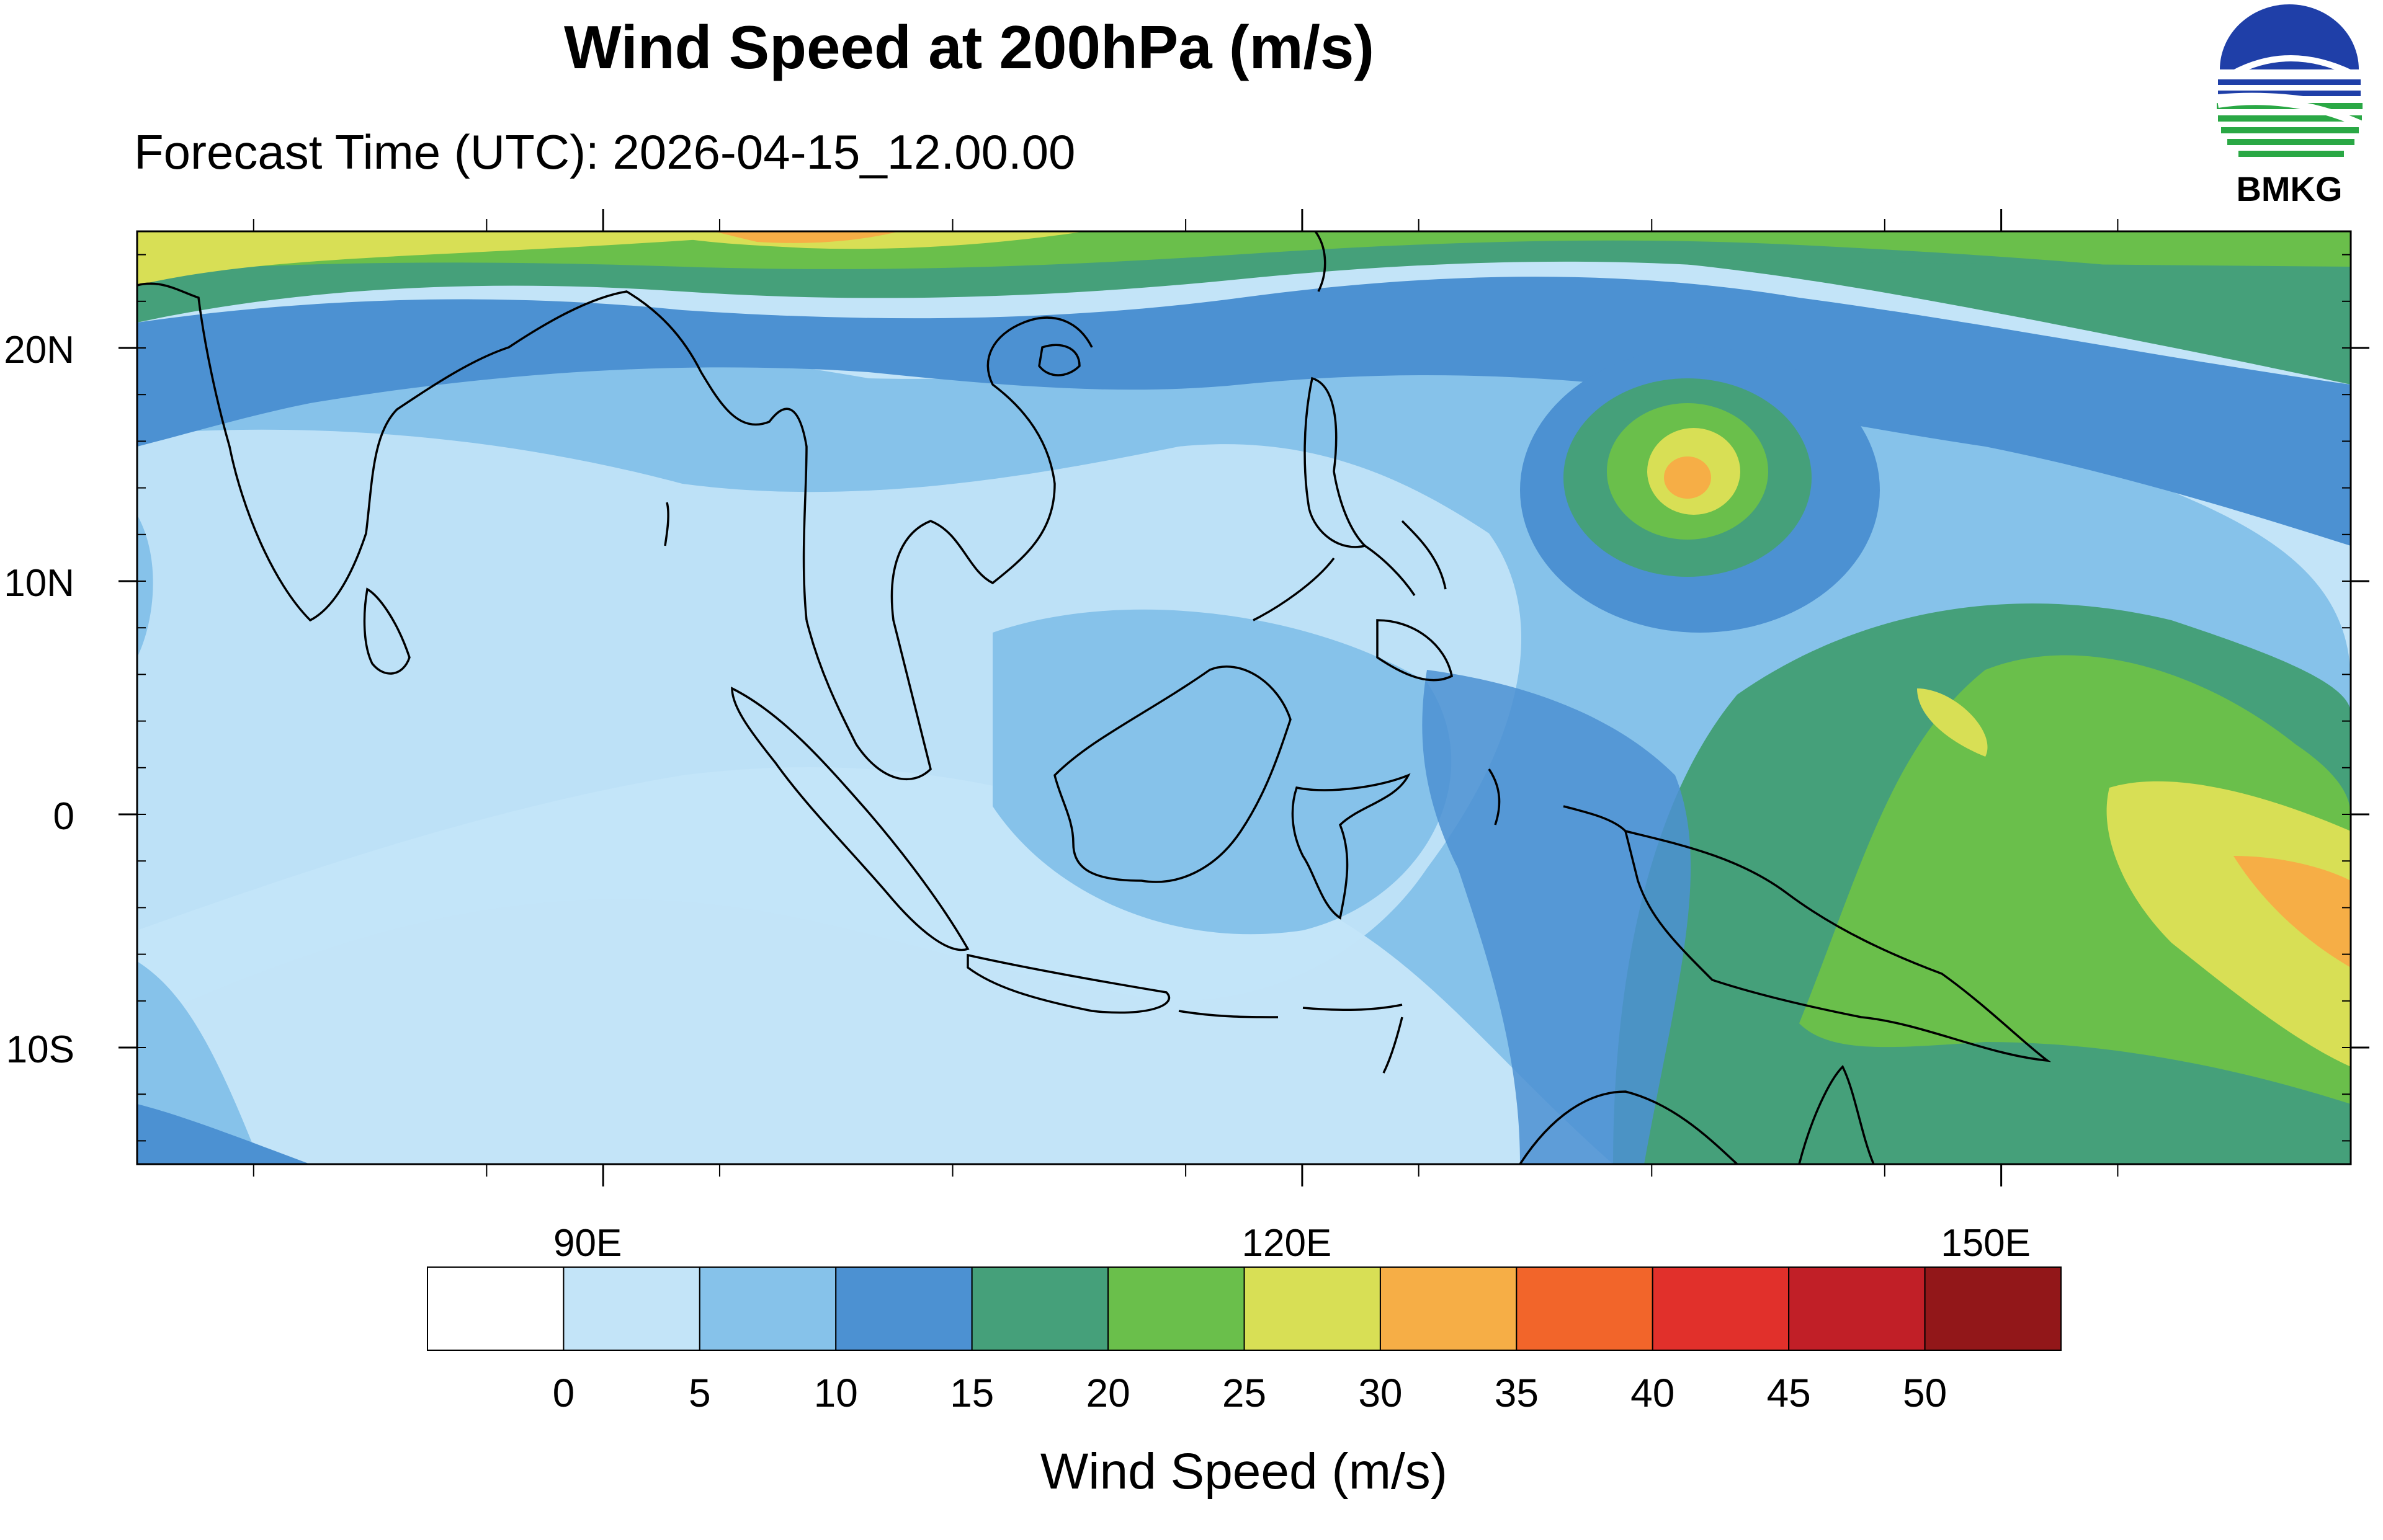 The image size is (2383, 1540). Describe the element at coordinates (2290, 81) in the screenshot. I see `bmkg-logo-icon` at that location.